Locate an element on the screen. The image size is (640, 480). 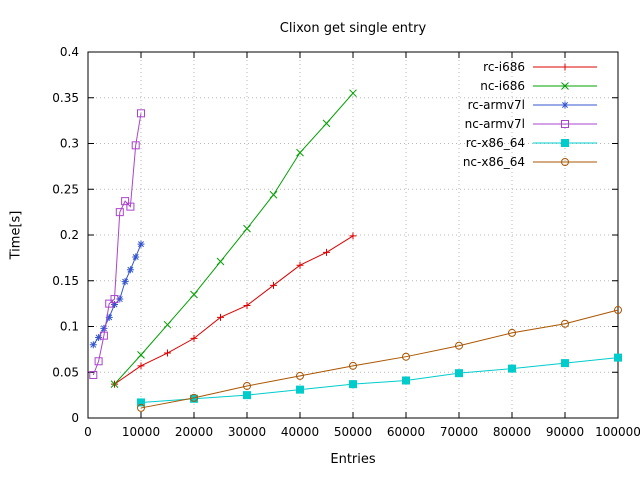
legend-sample-rc-i686 is located at coordinates (565, 67).